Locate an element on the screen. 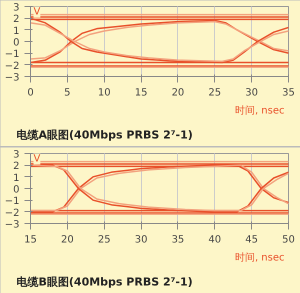 This screenshot has height=293, width=300. text: 电缆A眼图(40Mbps PRBS 2⁷-1) is located at coordinates (104, 135).